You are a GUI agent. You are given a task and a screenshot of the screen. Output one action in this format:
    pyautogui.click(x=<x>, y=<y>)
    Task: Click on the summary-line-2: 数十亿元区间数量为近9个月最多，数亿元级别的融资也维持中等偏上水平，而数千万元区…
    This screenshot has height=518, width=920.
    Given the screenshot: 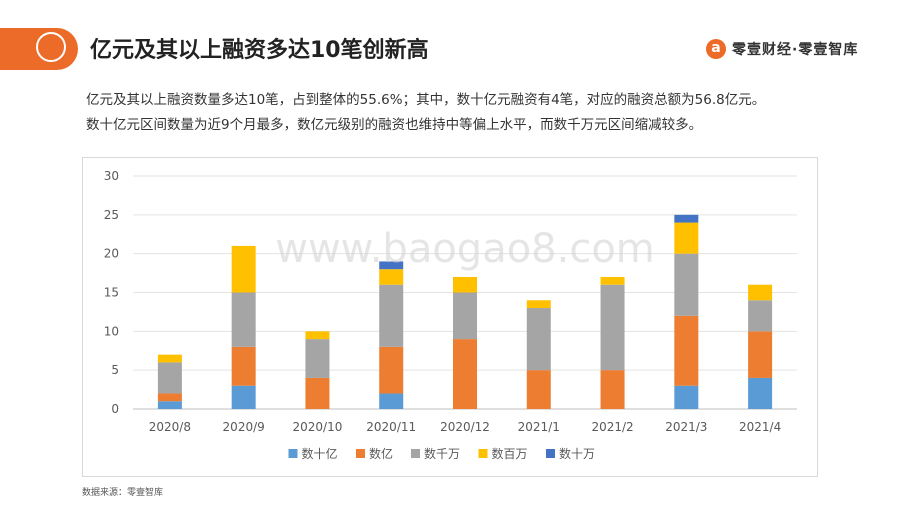 What is the action you would take?
    pyautogui.click(x=394, y=125)
    